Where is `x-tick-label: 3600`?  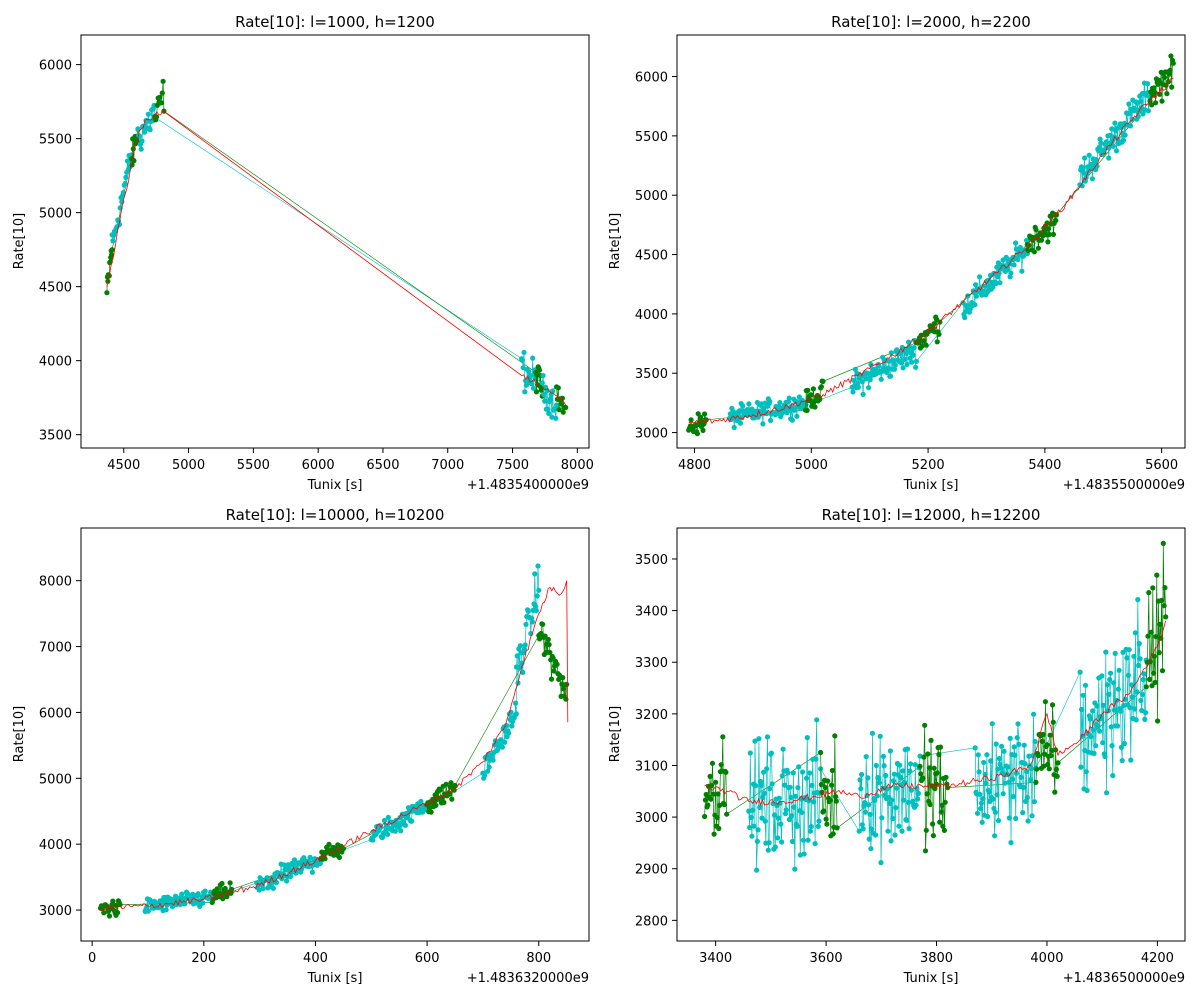
x-tick-label: 3600 is located at coordinates (826, 958).